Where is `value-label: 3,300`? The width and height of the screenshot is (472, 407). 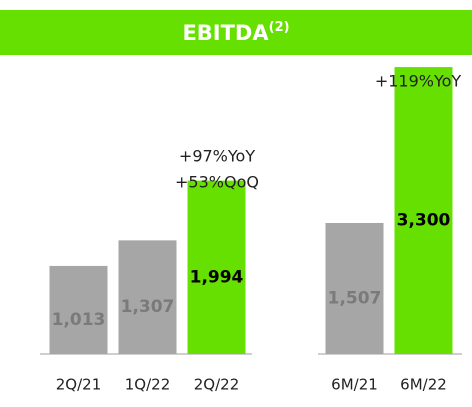
value-label: 3,300 is located at coordinates (424, 221).